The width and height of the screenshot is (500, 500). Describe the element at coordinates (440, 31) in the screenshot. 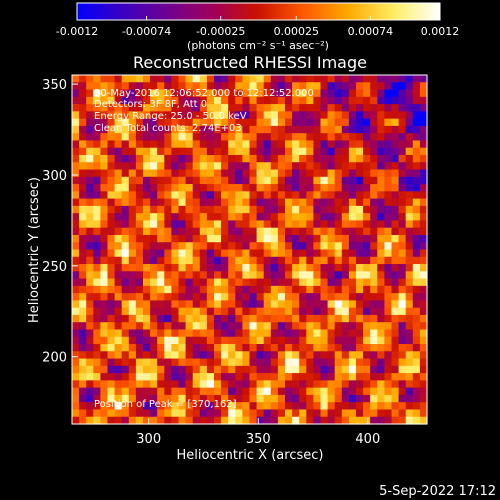

I see `colorbar-tick-label: 0.0012` at that location.